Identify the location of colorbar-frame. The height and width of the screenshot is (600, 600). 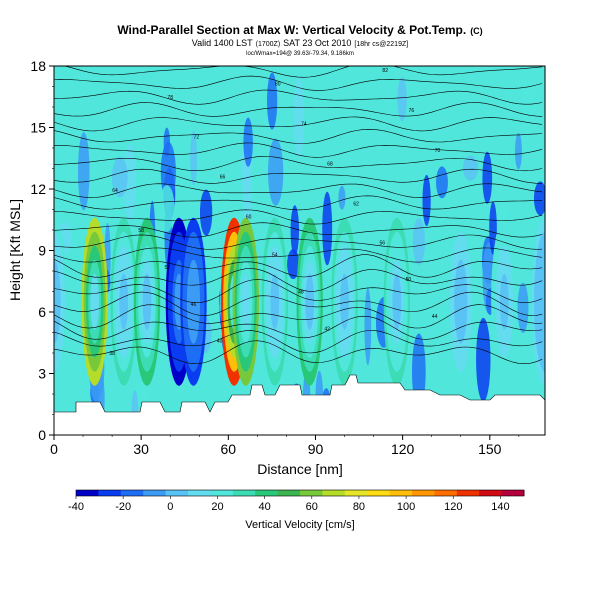
(300, 493).